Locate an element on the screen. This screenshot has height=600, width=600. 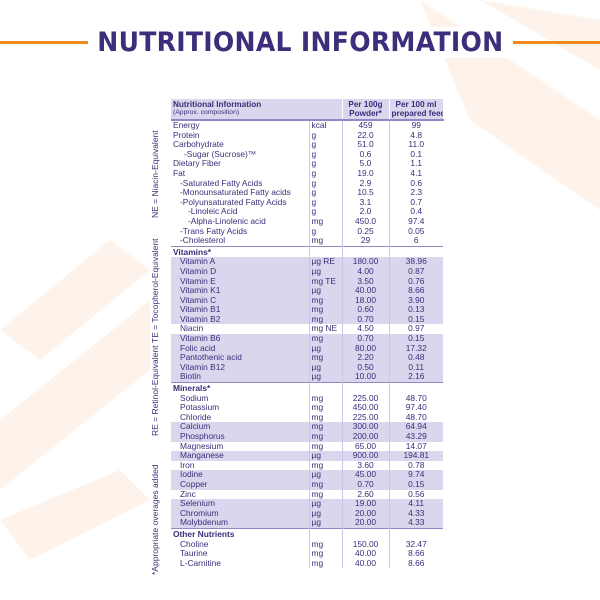
value-per-100ml: 0.11 is located at coordinates (415, 367).